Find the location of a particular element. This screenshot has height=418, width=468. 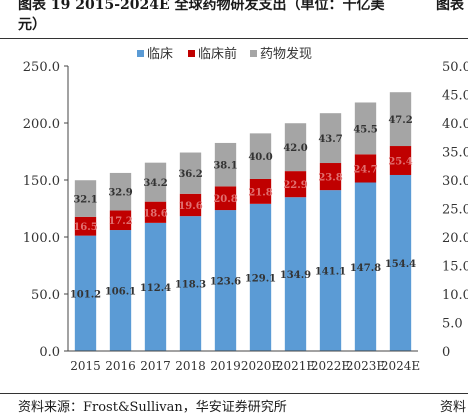

figure-caption: 图表 19 2015-2024E 全球药物研发支出（单位：十亿美 元） 图表 is located at coordinates (234, 20).